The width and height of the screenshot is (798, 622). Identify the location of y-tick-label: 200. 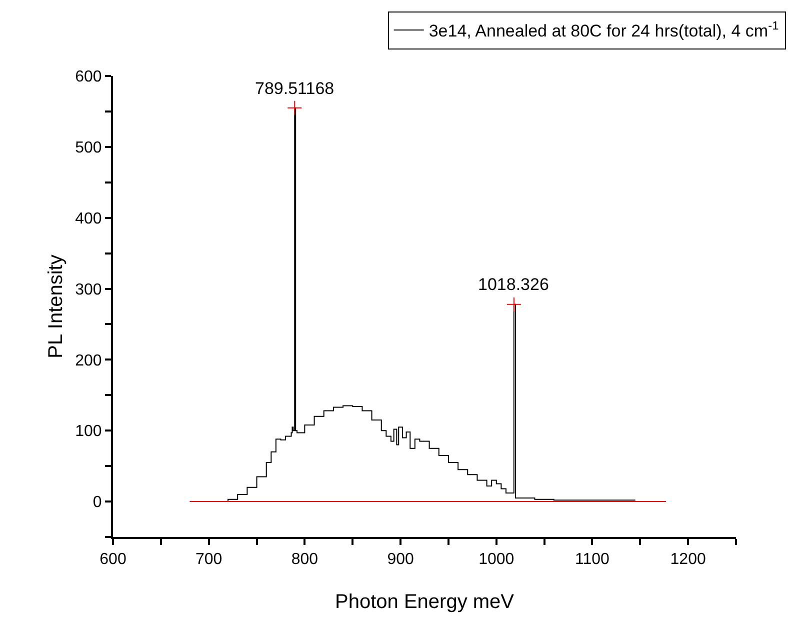
(88, 361).